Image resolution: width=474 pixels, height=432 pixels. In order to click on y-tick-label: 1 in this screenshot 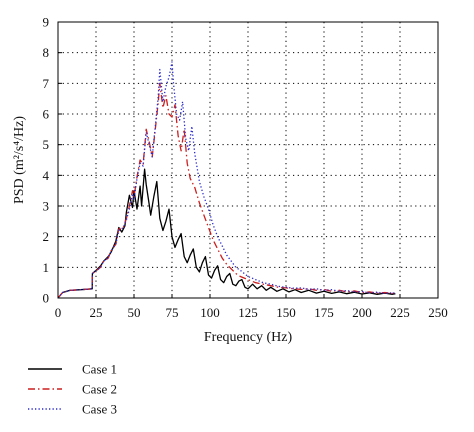, I will do `click(46, 267)`.